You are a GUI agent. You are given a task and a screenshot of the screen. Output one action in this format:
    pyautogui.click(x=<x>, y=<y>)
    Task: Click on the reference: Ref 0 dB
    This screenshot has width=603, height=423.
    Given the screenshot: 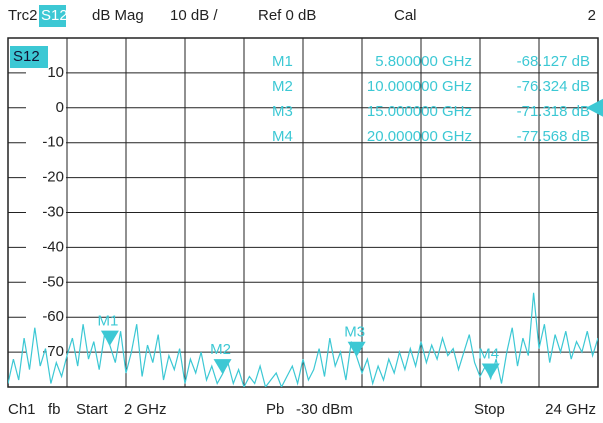 What is the action you would take?
    pyautogui.click(x=287, y=15)
    